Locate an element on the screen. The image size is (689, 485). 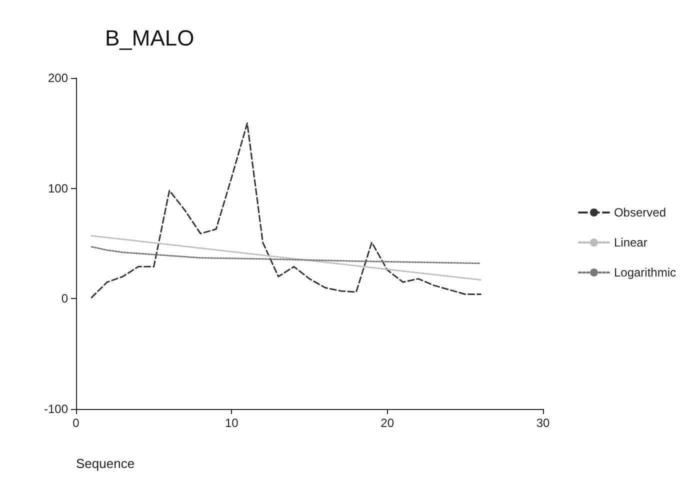
legend-label: Logarithmic is located at coordinates (645, 273).